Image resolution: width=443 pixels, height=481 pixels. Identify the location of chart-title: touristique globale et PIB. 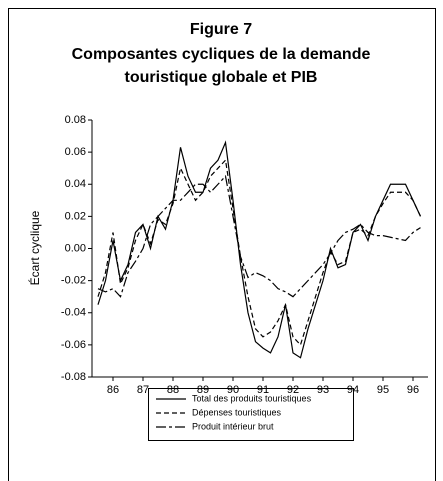
(221, 77).